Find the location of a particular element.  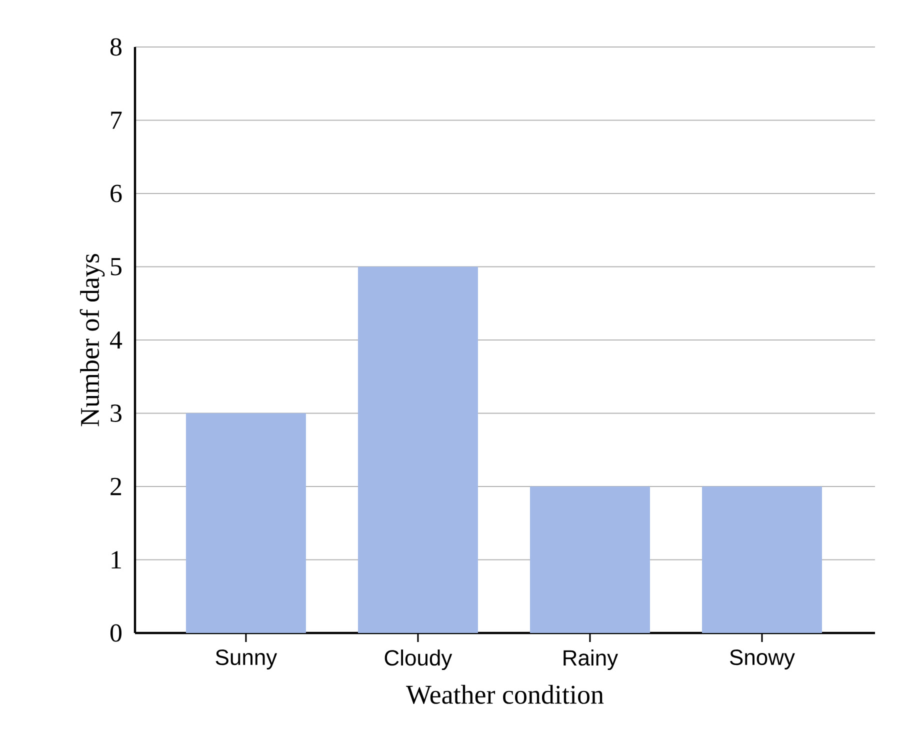

y-tick-label: 6 is located at coordinates (116, 193).